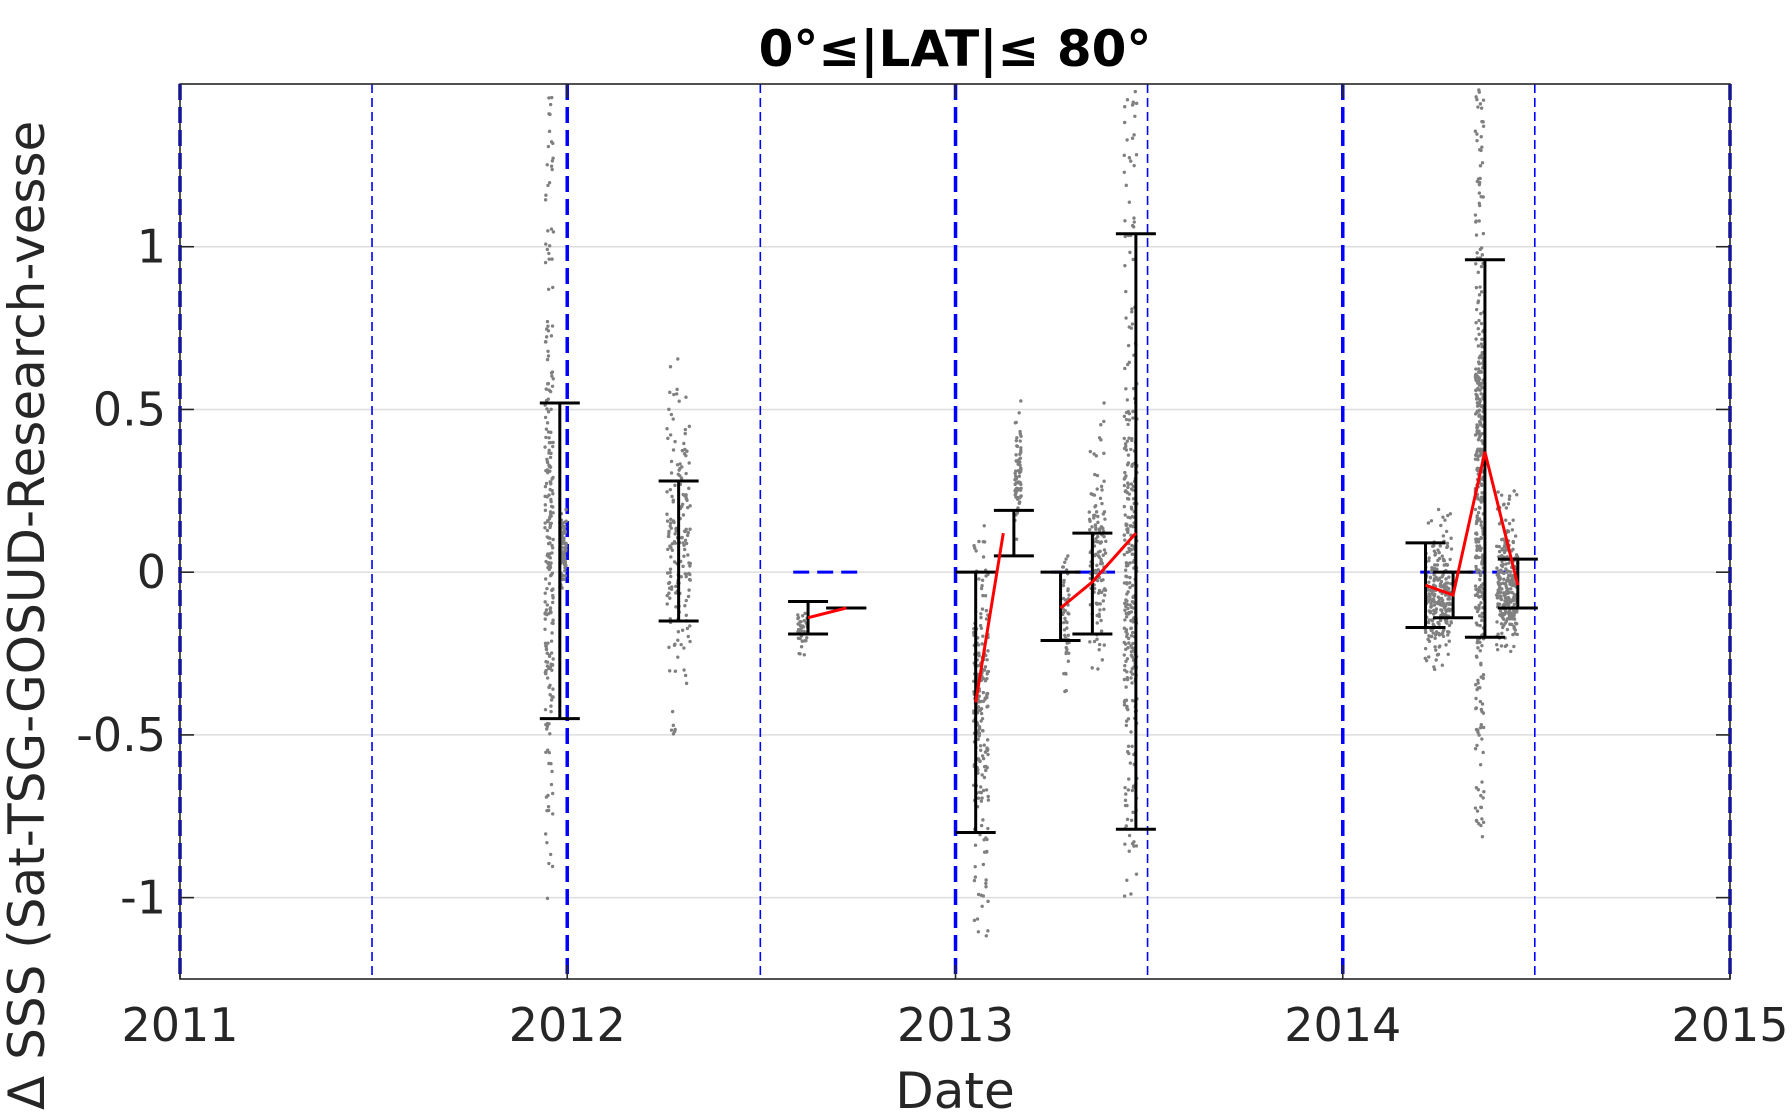 The height and width of the screenshot is (1112, 1792). What do you see at coordinates (955, 1087) in the screenshot?
I see `x-axis-label: Date` at bounding box center [955, 1087].